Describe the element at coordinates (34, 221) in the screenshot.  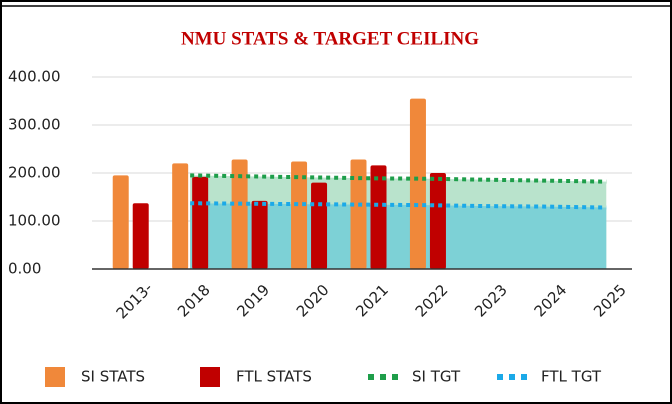
I see `y-tick-label: 100.00` at that location.